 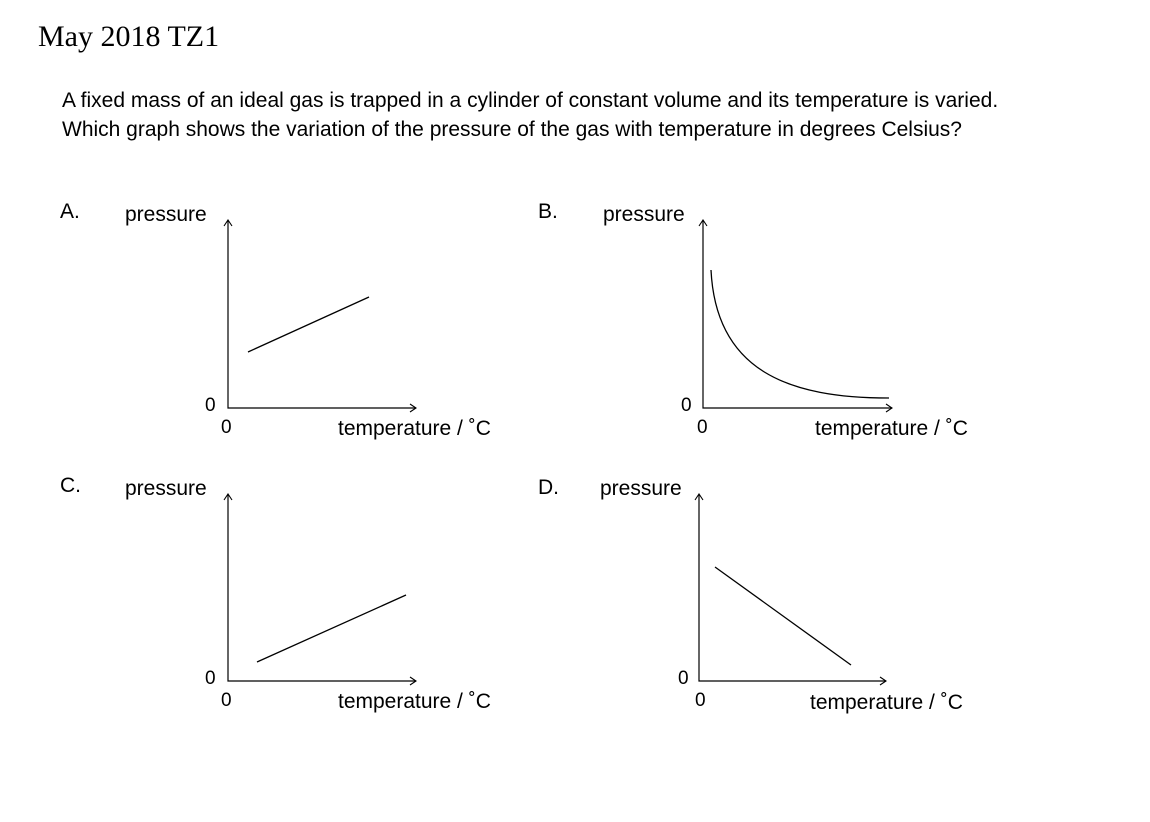 I want to click on option-c-y-origin-label: 0, so click(x=210, y=678).